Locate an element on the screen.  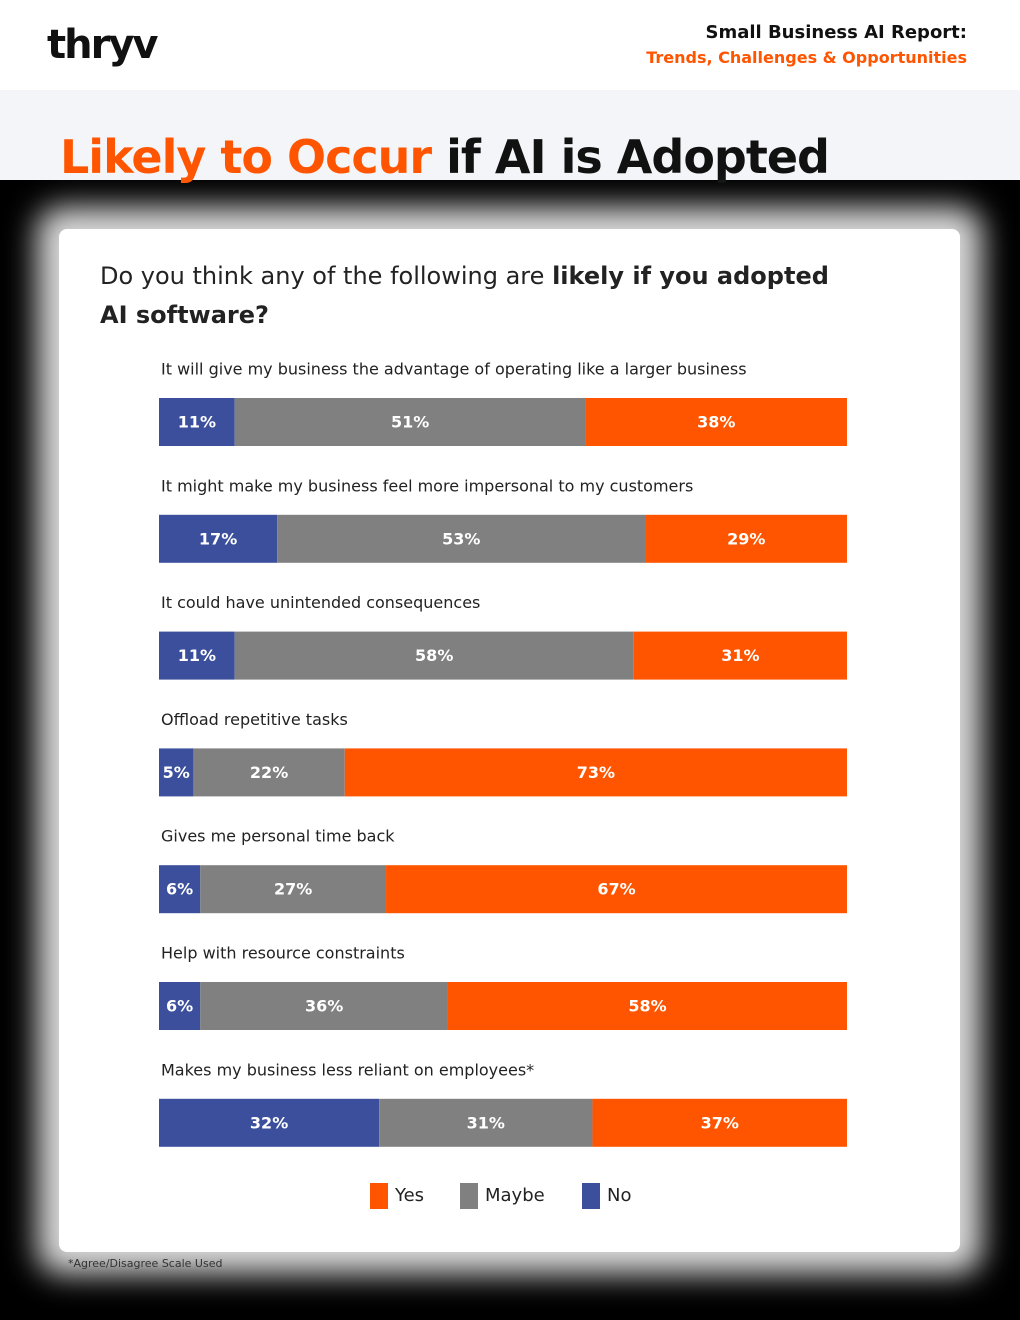
value-label: 73% is located at coordinates (596, 772).